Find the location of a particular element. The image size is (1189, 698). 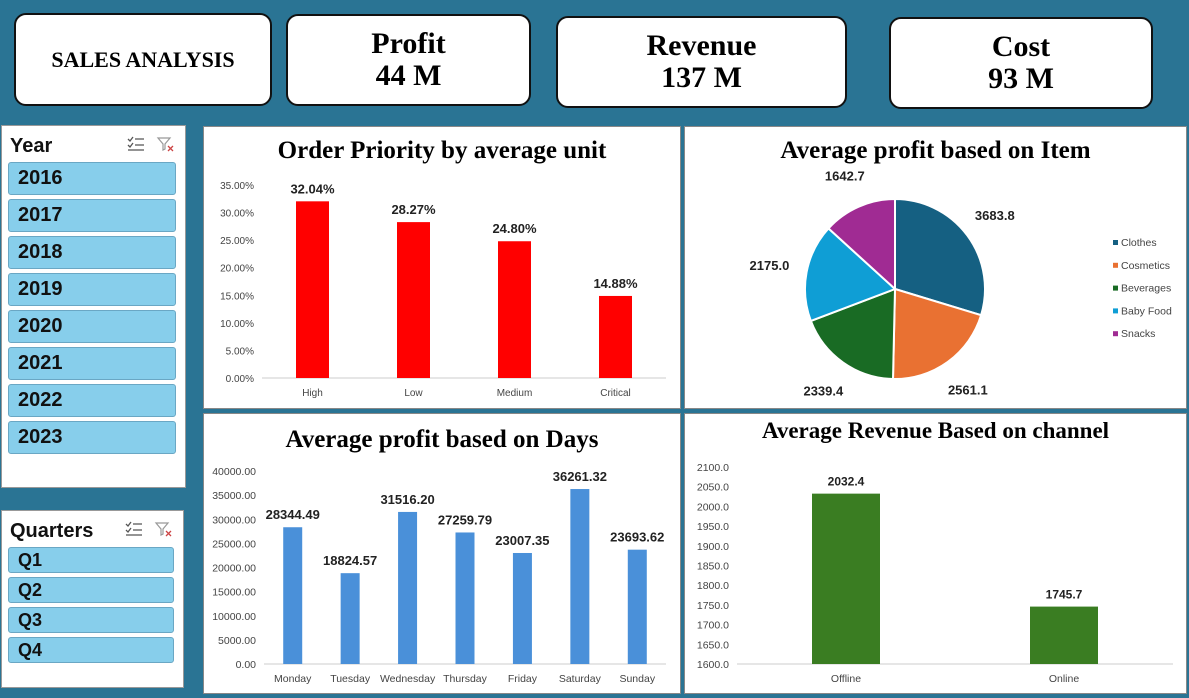

year-slicer: Year 2016 2017 2018 2019 2020 2021 2022 2023 is located at coordinates (93, 306).